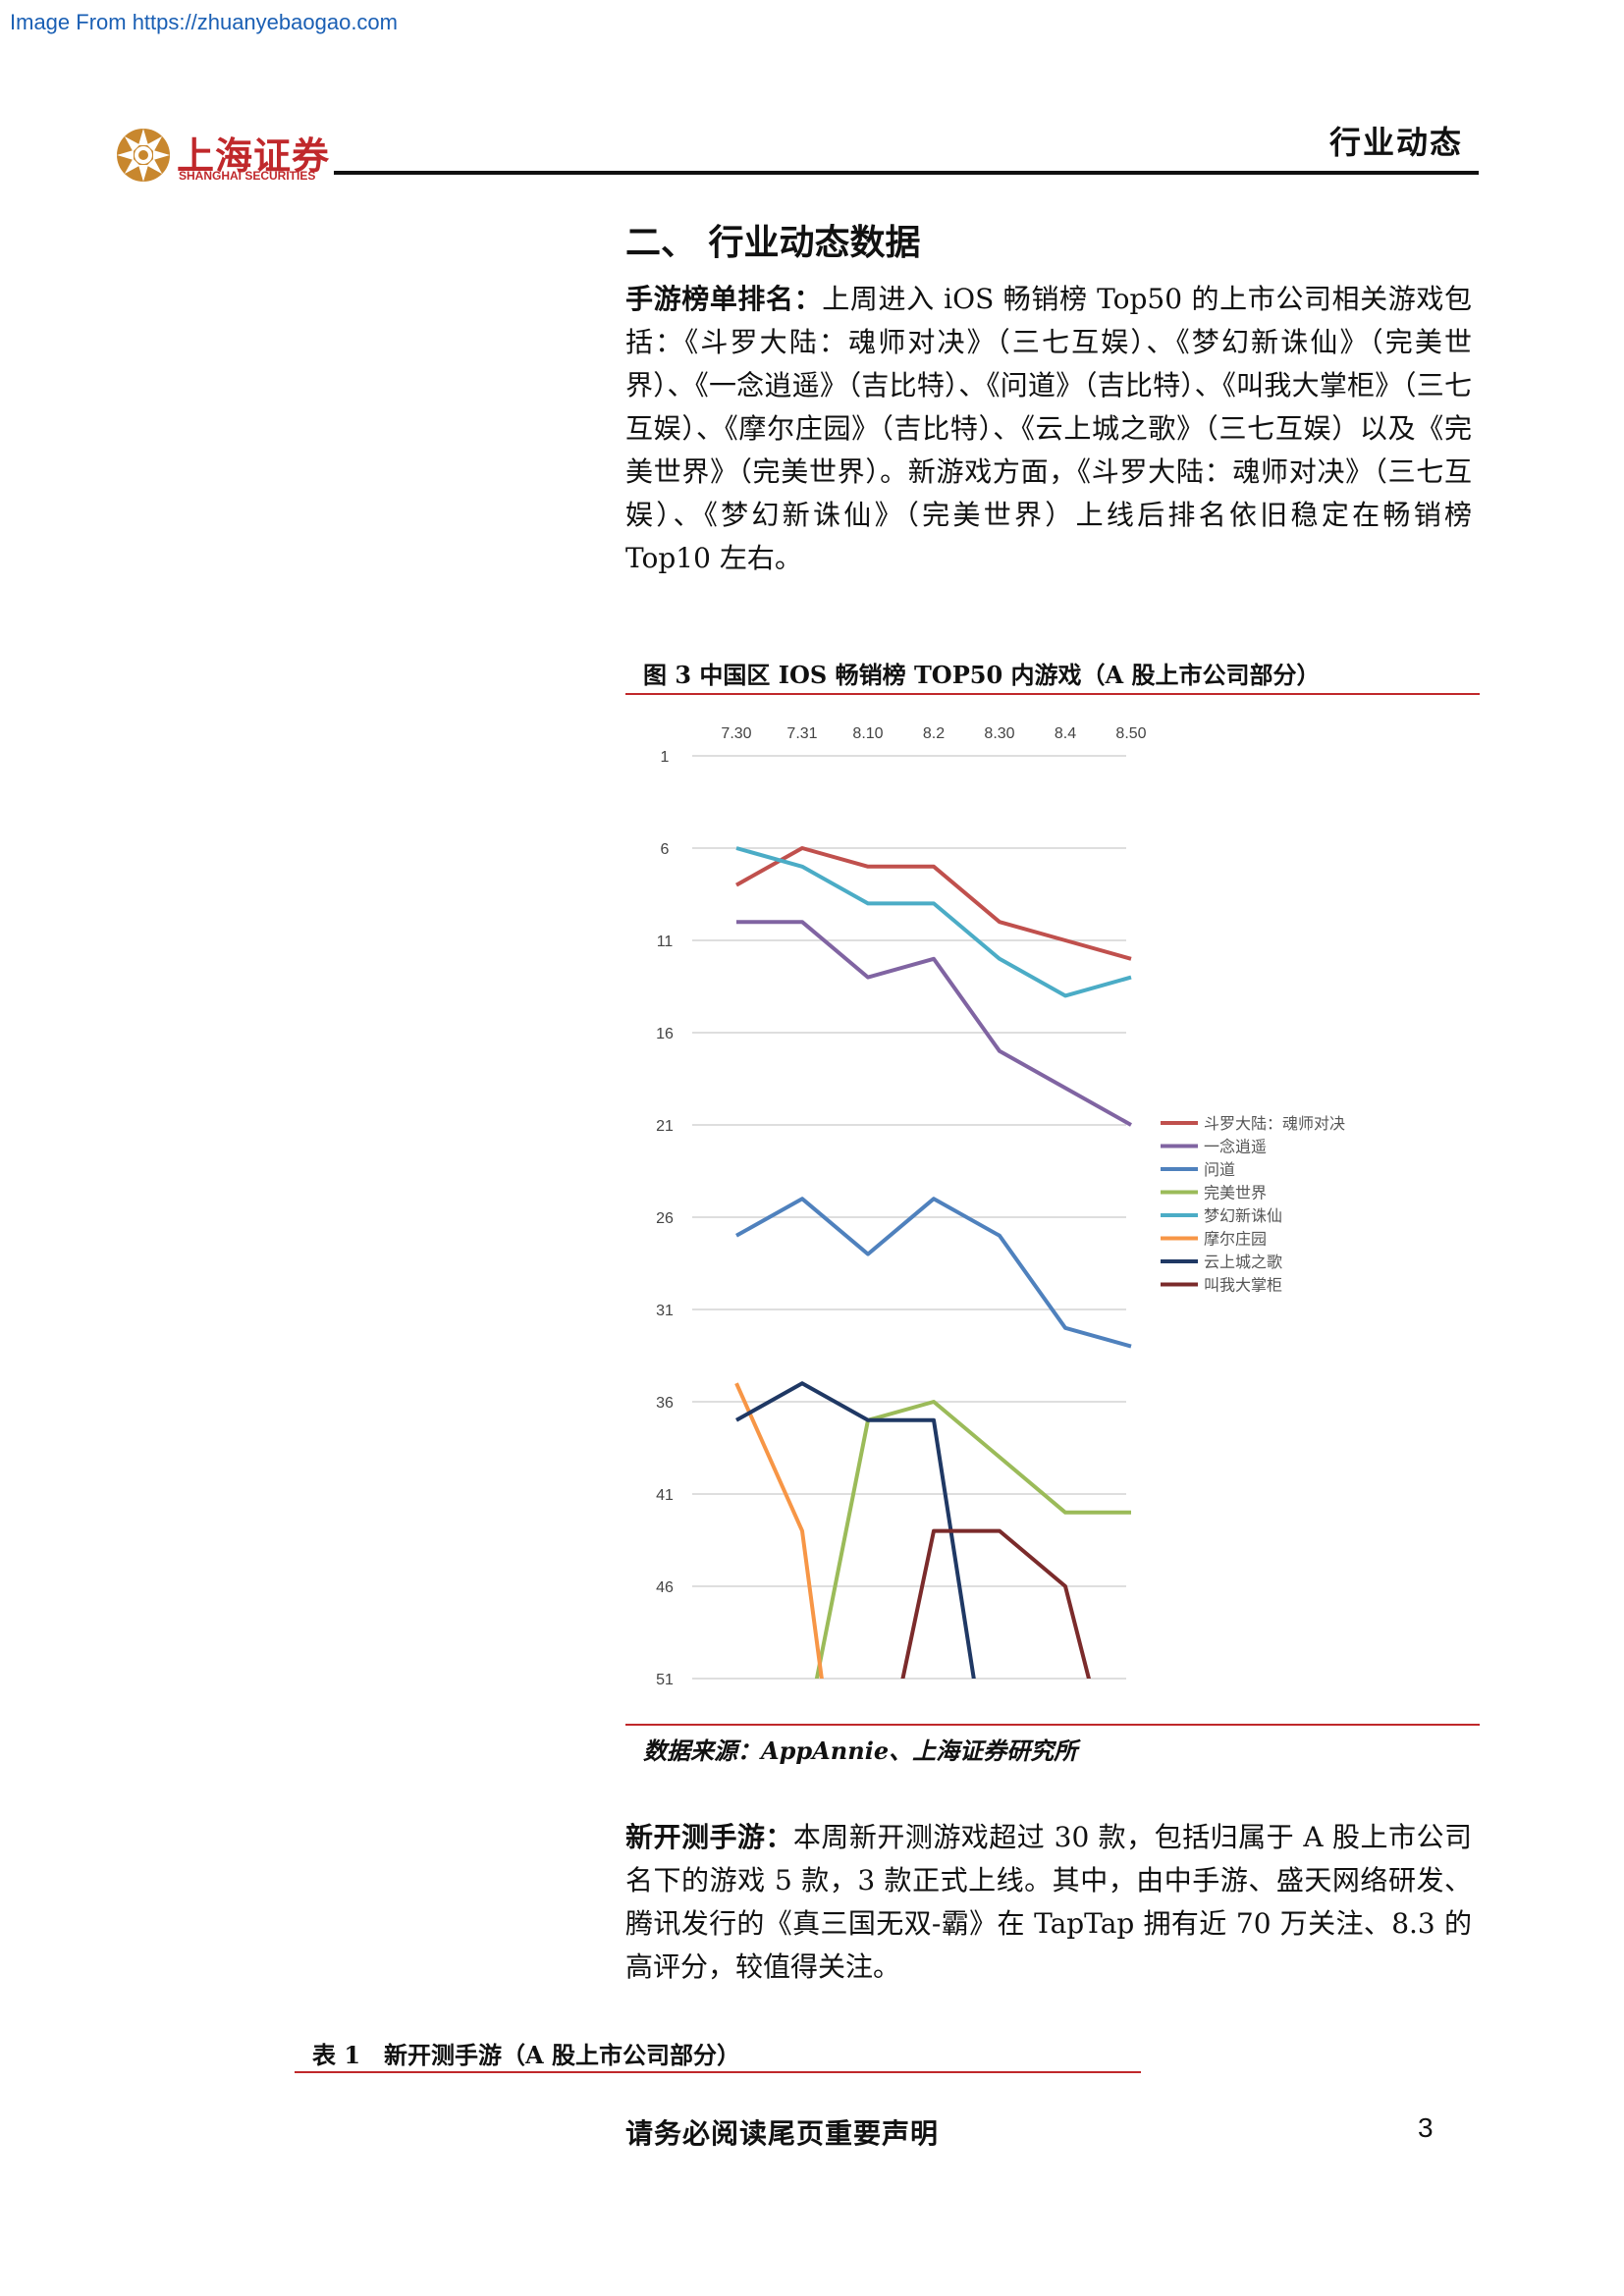 This screenshot has height=2296, width=1624. I want to click on logo-english-name: SHANGHAI SECURITIES, so click(247, 176).